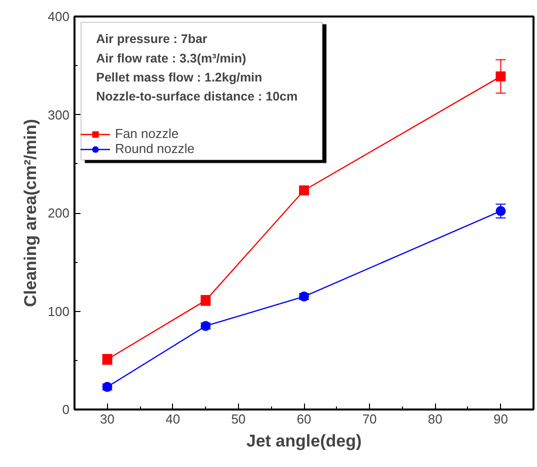 Image resolution: width=537 pixels, height=467 pixels. Describe the element at coordinates (173, 419) in the screenshot. I see `x-tick-label: 40` at that location.